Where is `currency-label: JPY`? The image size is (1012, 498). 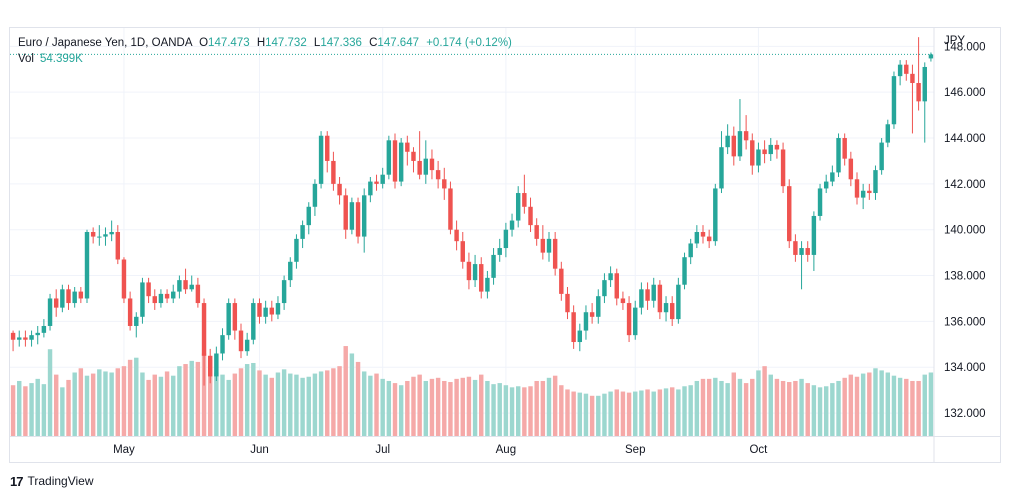 currency-label: JPY is located at coordinates (954, 41).